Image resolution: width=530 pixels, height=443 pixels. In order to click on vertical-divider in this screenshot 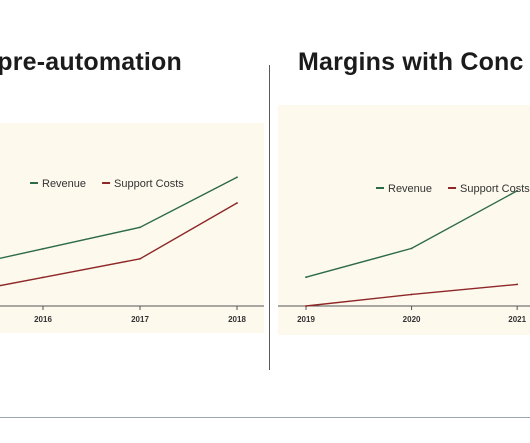, I will do `click(269, 217)`.